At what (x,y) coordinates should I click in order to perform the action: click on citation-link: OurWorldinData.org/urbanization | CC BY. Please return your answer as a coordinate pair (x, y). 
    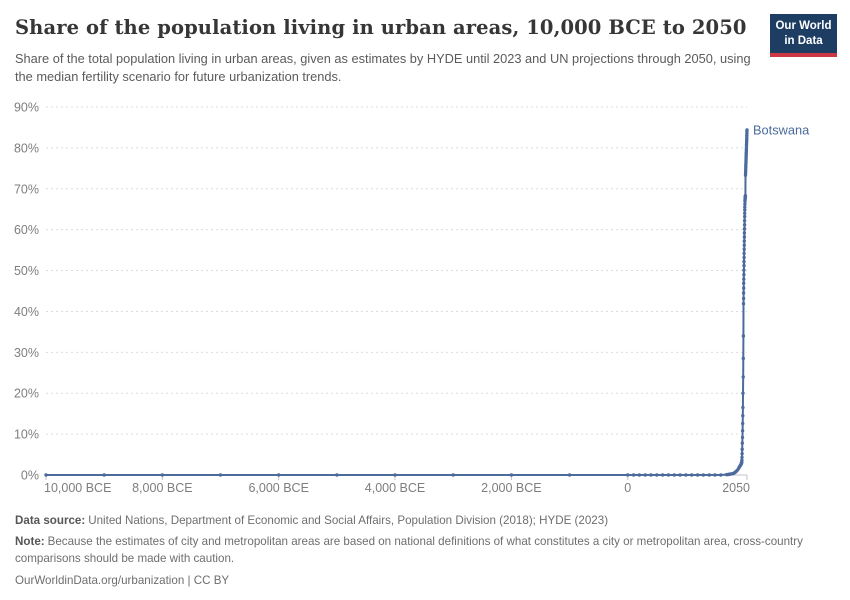
    Looking at the image, I should click on (122, 581).